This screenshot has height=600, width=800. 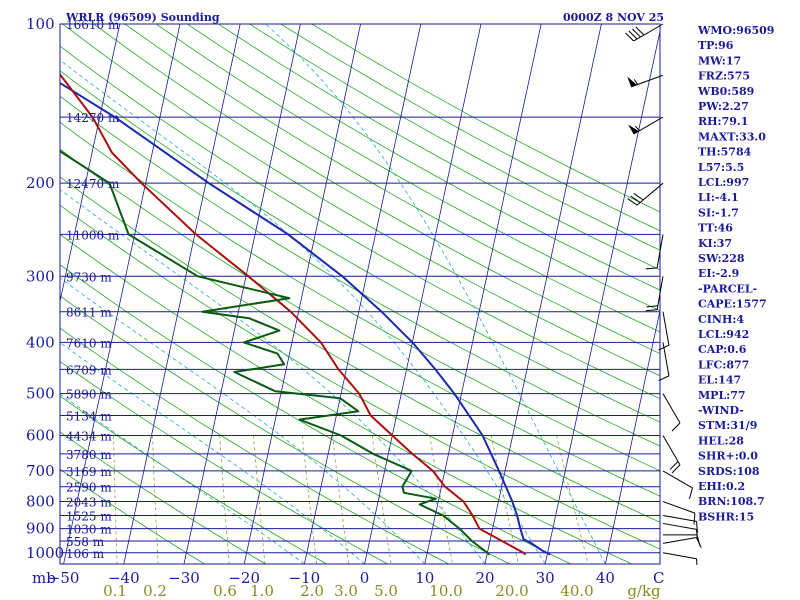 I want to click on index-line: TH:5784, so click(x=725, y=152).